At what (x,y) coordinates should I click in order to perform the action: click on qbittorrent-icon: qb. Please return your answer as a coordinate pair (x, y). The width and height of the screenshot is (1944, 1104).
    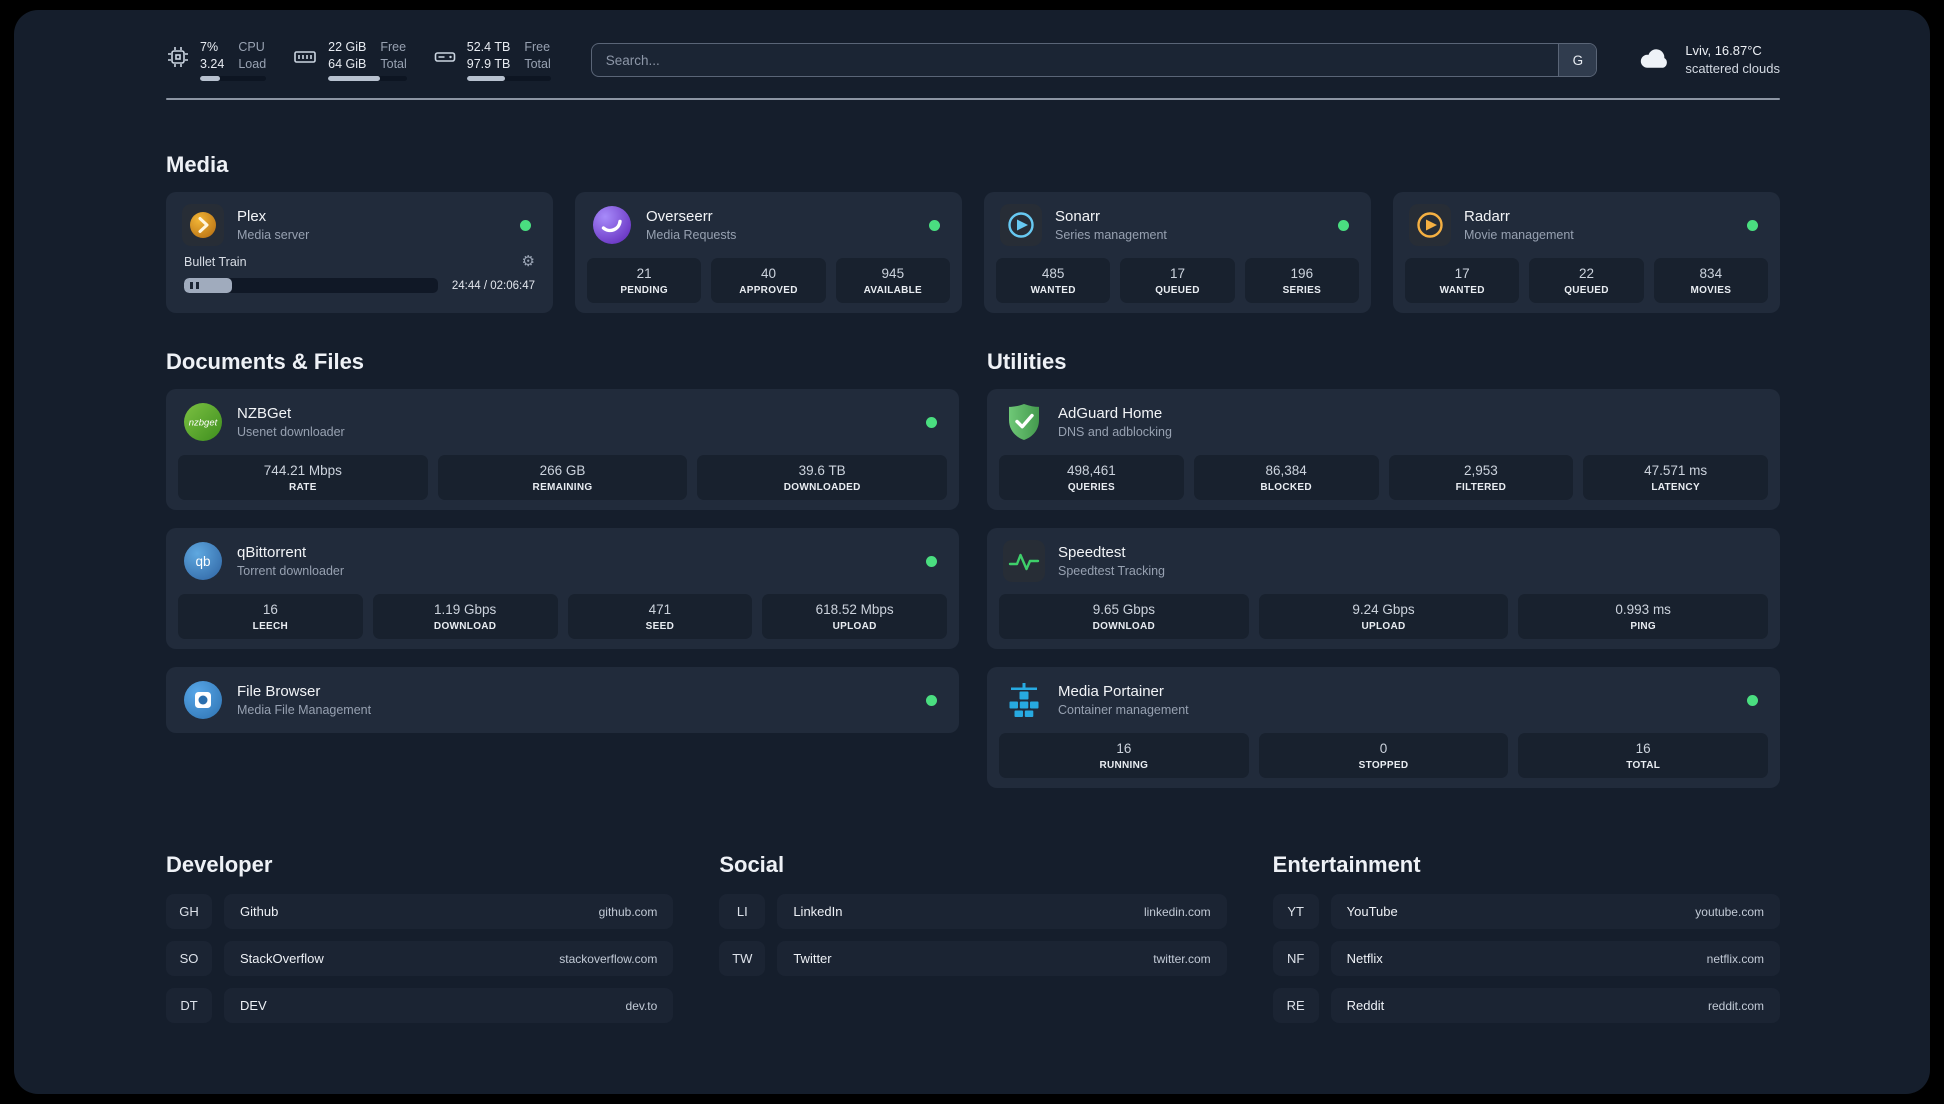
    Looking at the image, I should click on (203, 561).